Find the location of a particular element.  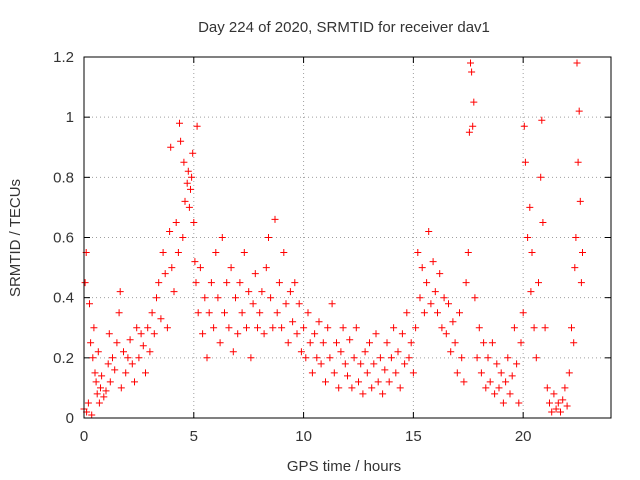

x-tick-label: 15 is located at coordinates (413, 436).